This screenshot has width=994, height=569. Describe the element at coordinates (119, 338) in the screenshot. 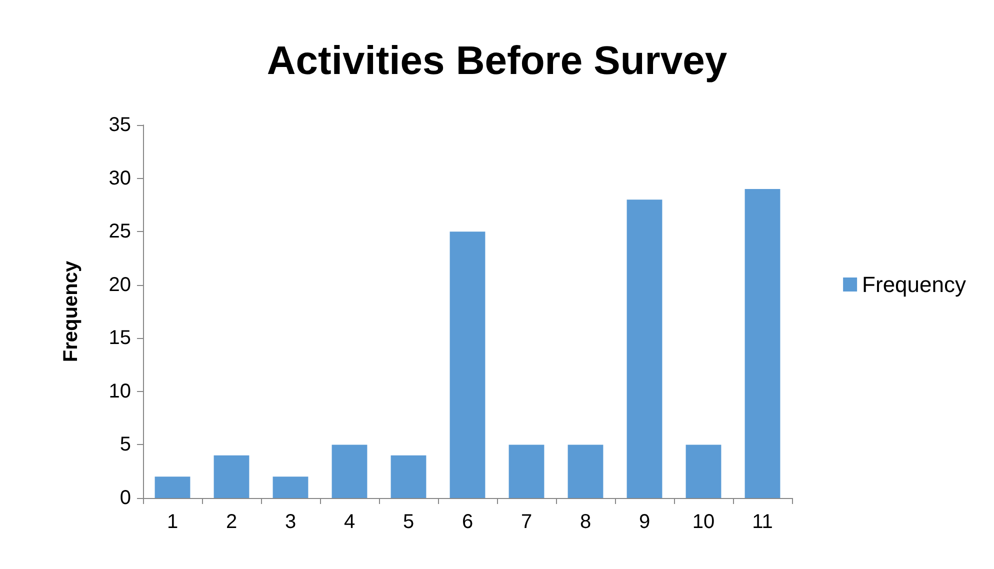

I see `y-tick-label: 15` at that location.